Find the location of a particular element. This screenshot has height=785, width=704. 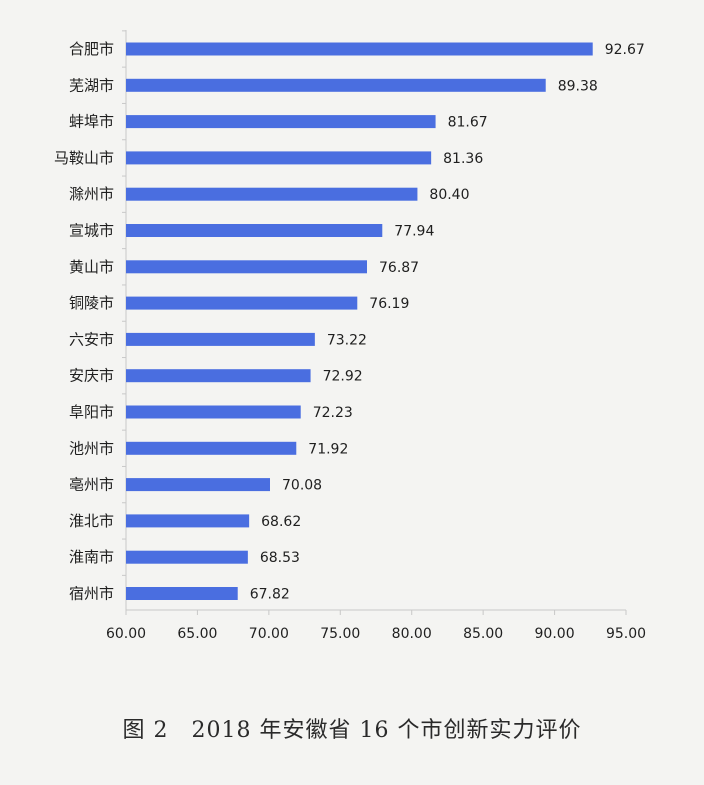

value-label: 68.62 is located at coordinates (281, 522).